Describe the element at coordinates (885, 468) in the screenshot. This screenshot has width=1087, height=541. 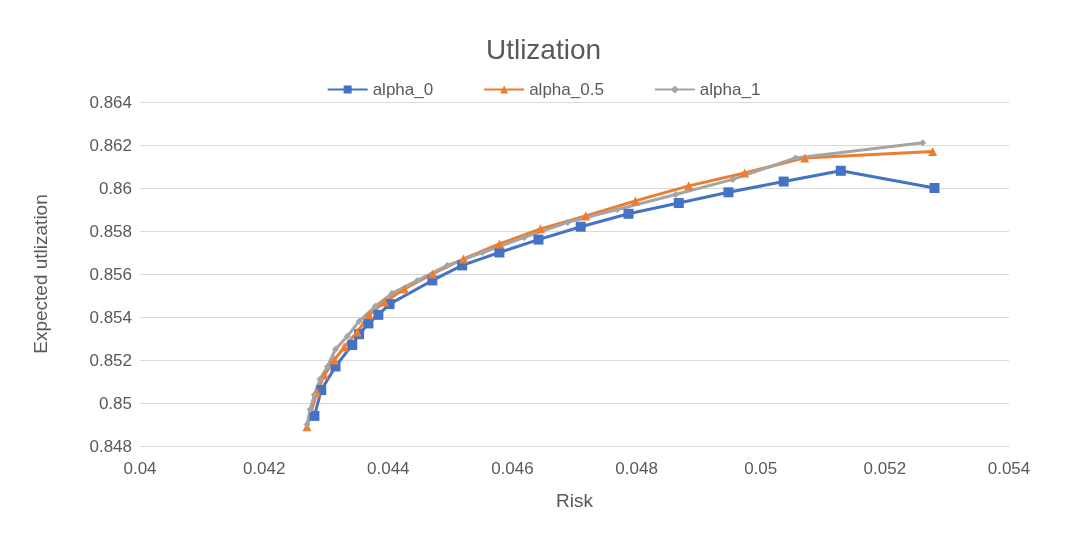
I see `x-tick-label: 0.052` at that location.